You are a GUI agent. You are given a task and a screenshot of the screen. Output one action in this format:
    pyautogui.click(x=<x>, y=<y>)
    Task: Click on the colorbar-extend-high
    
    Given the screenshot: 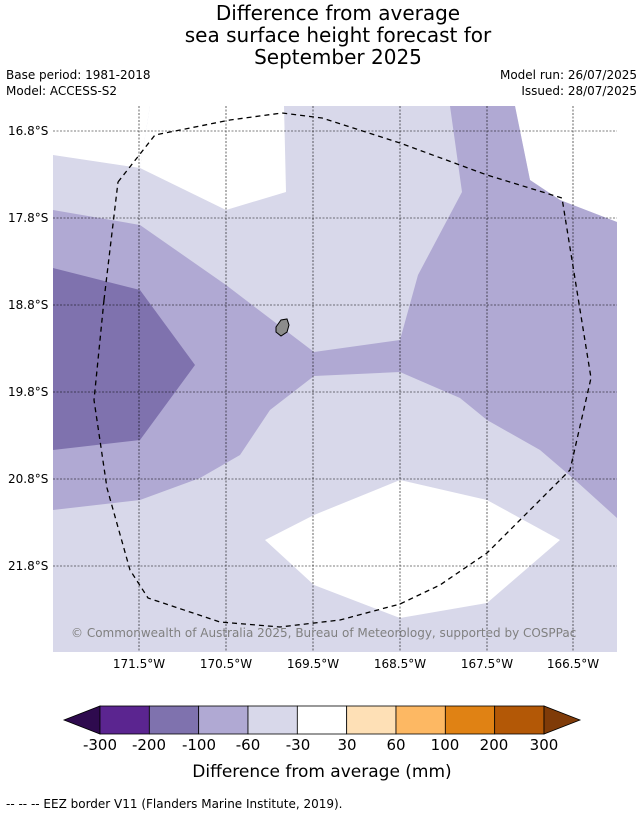 What is the action you would take?
    pyautogui.click(x=562, y=720)
    